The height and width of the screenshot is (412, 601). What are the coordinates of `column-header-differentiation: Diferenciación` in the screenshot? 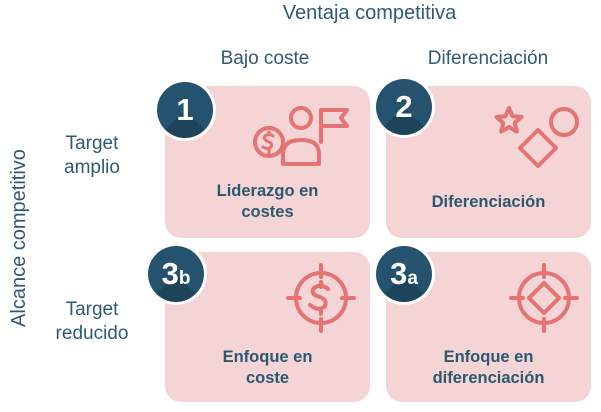 It's located at (488, 58).